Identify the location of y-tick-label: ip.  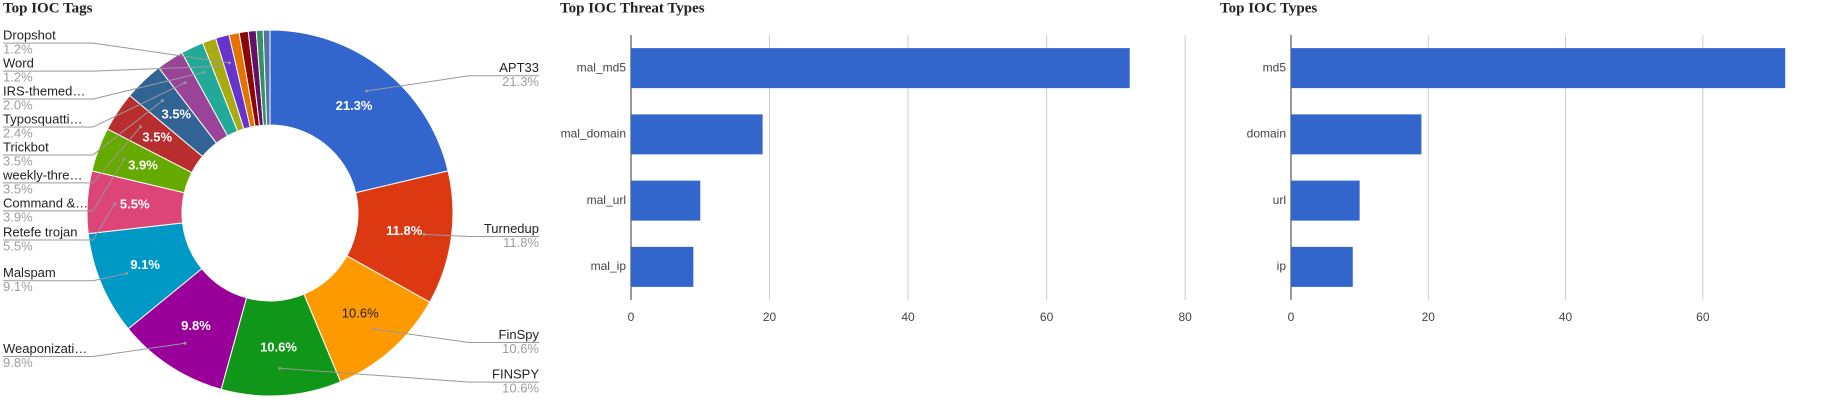
(1282, 266).